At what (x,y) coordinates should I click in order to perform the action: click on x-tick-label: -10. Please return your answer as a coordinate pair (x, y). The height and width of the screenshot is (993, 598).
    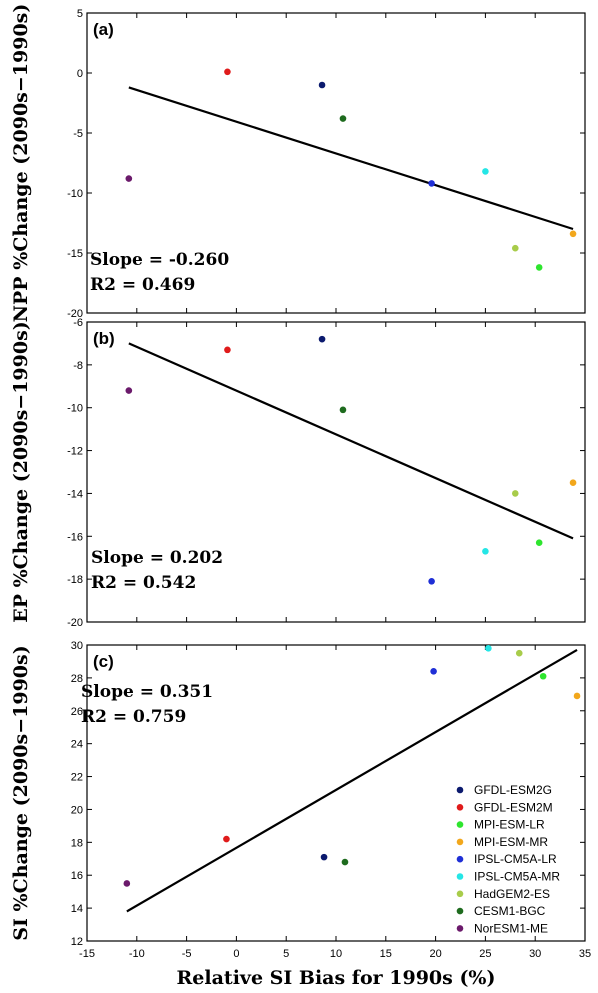
    Looking at the image, I should click on (137, 954).